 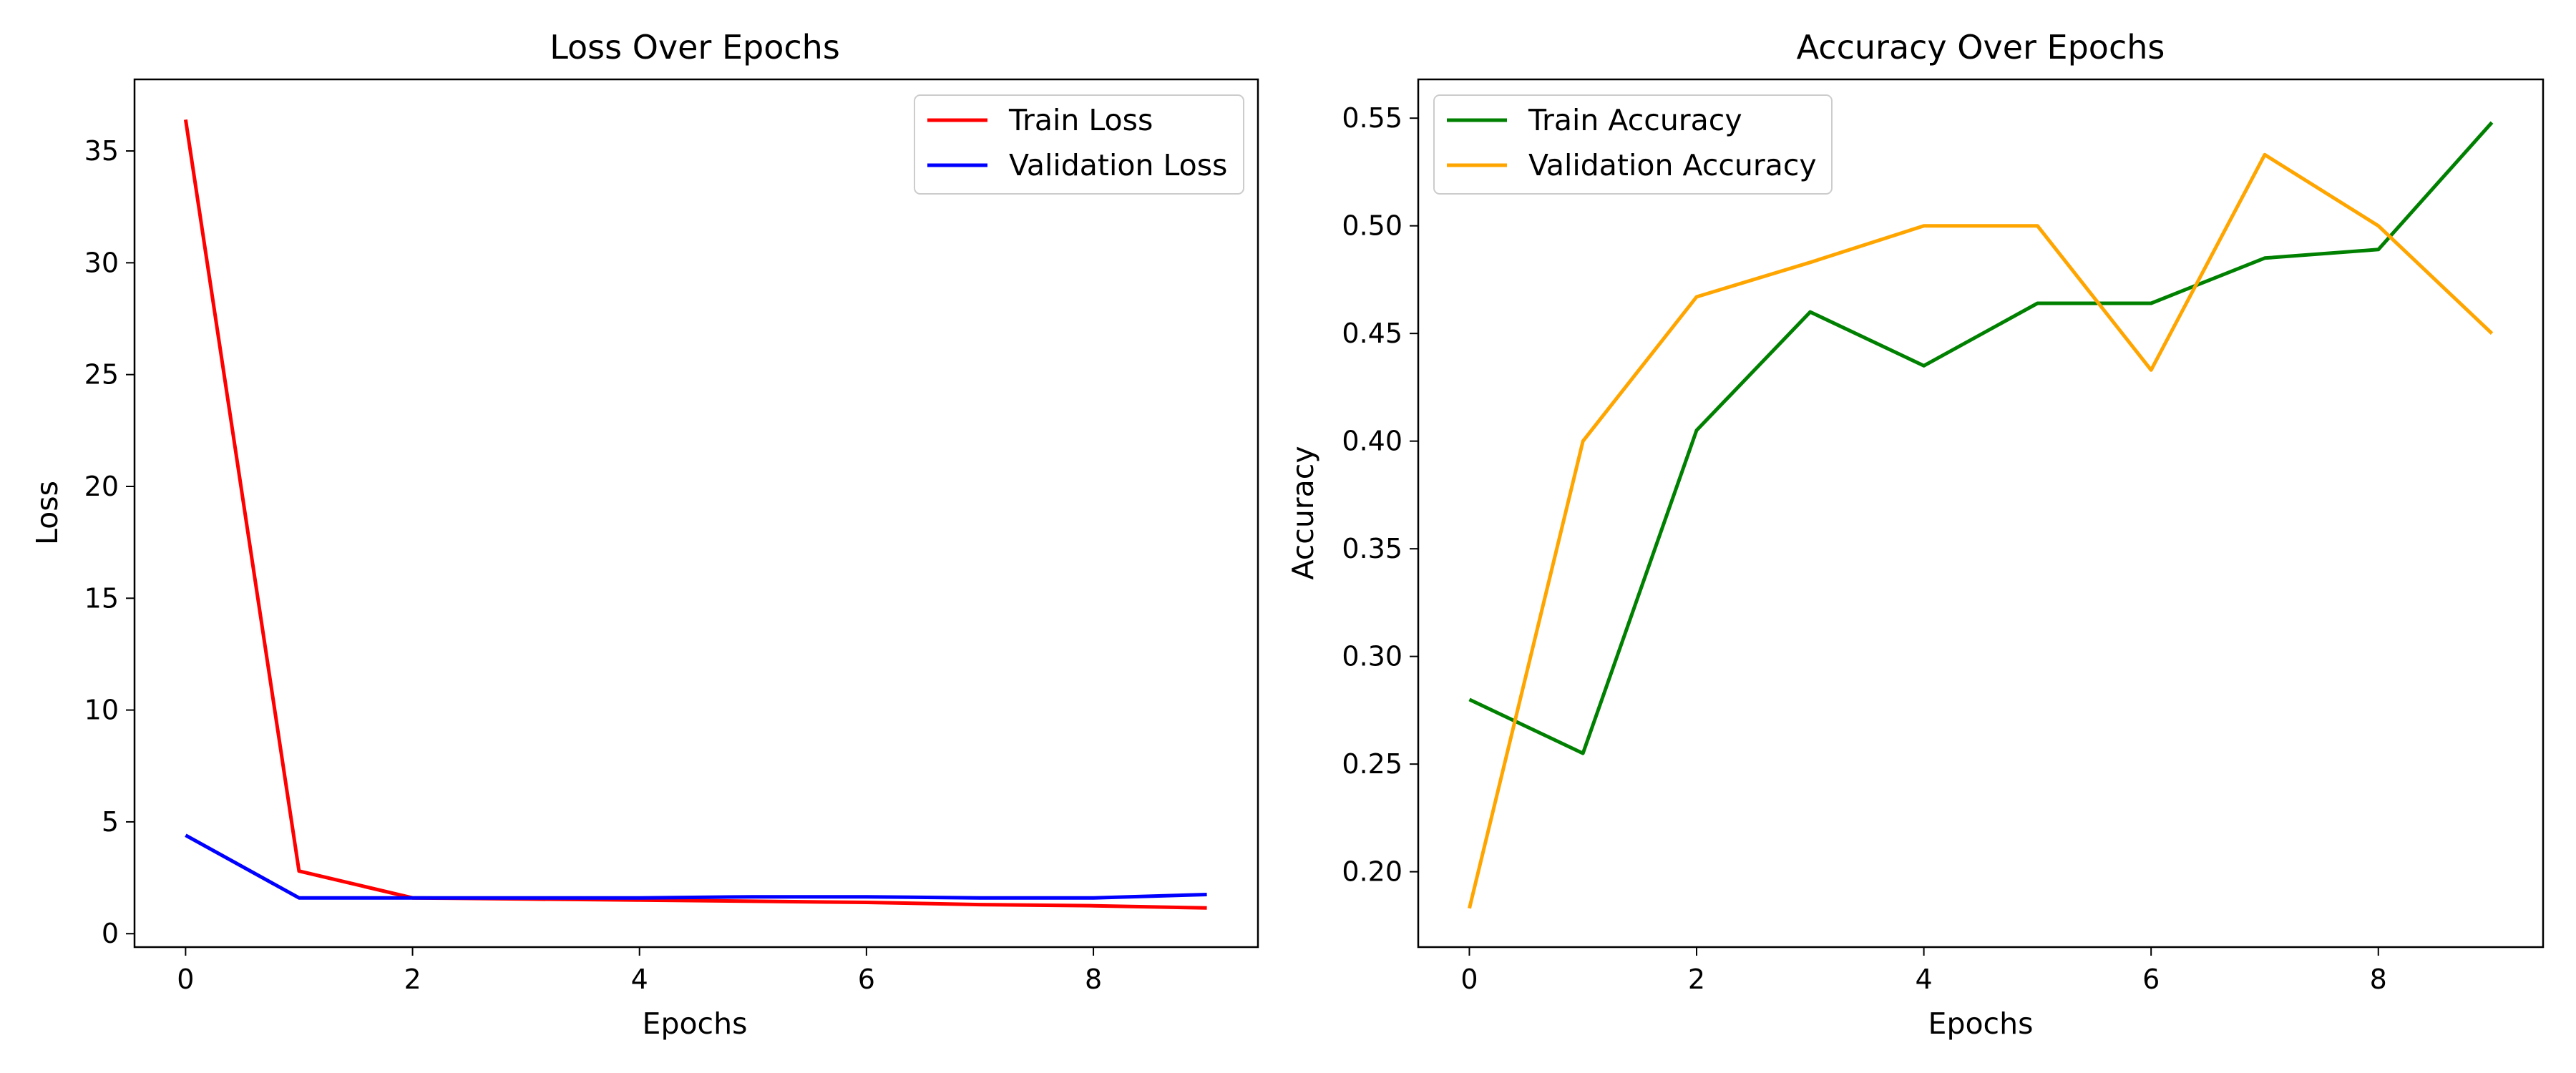 What do you see at coordinates (1372, 441) in the screenshot?
I see `accuracy-chart-y-tick-label: 0.40` at bounding box center [1372, 441].